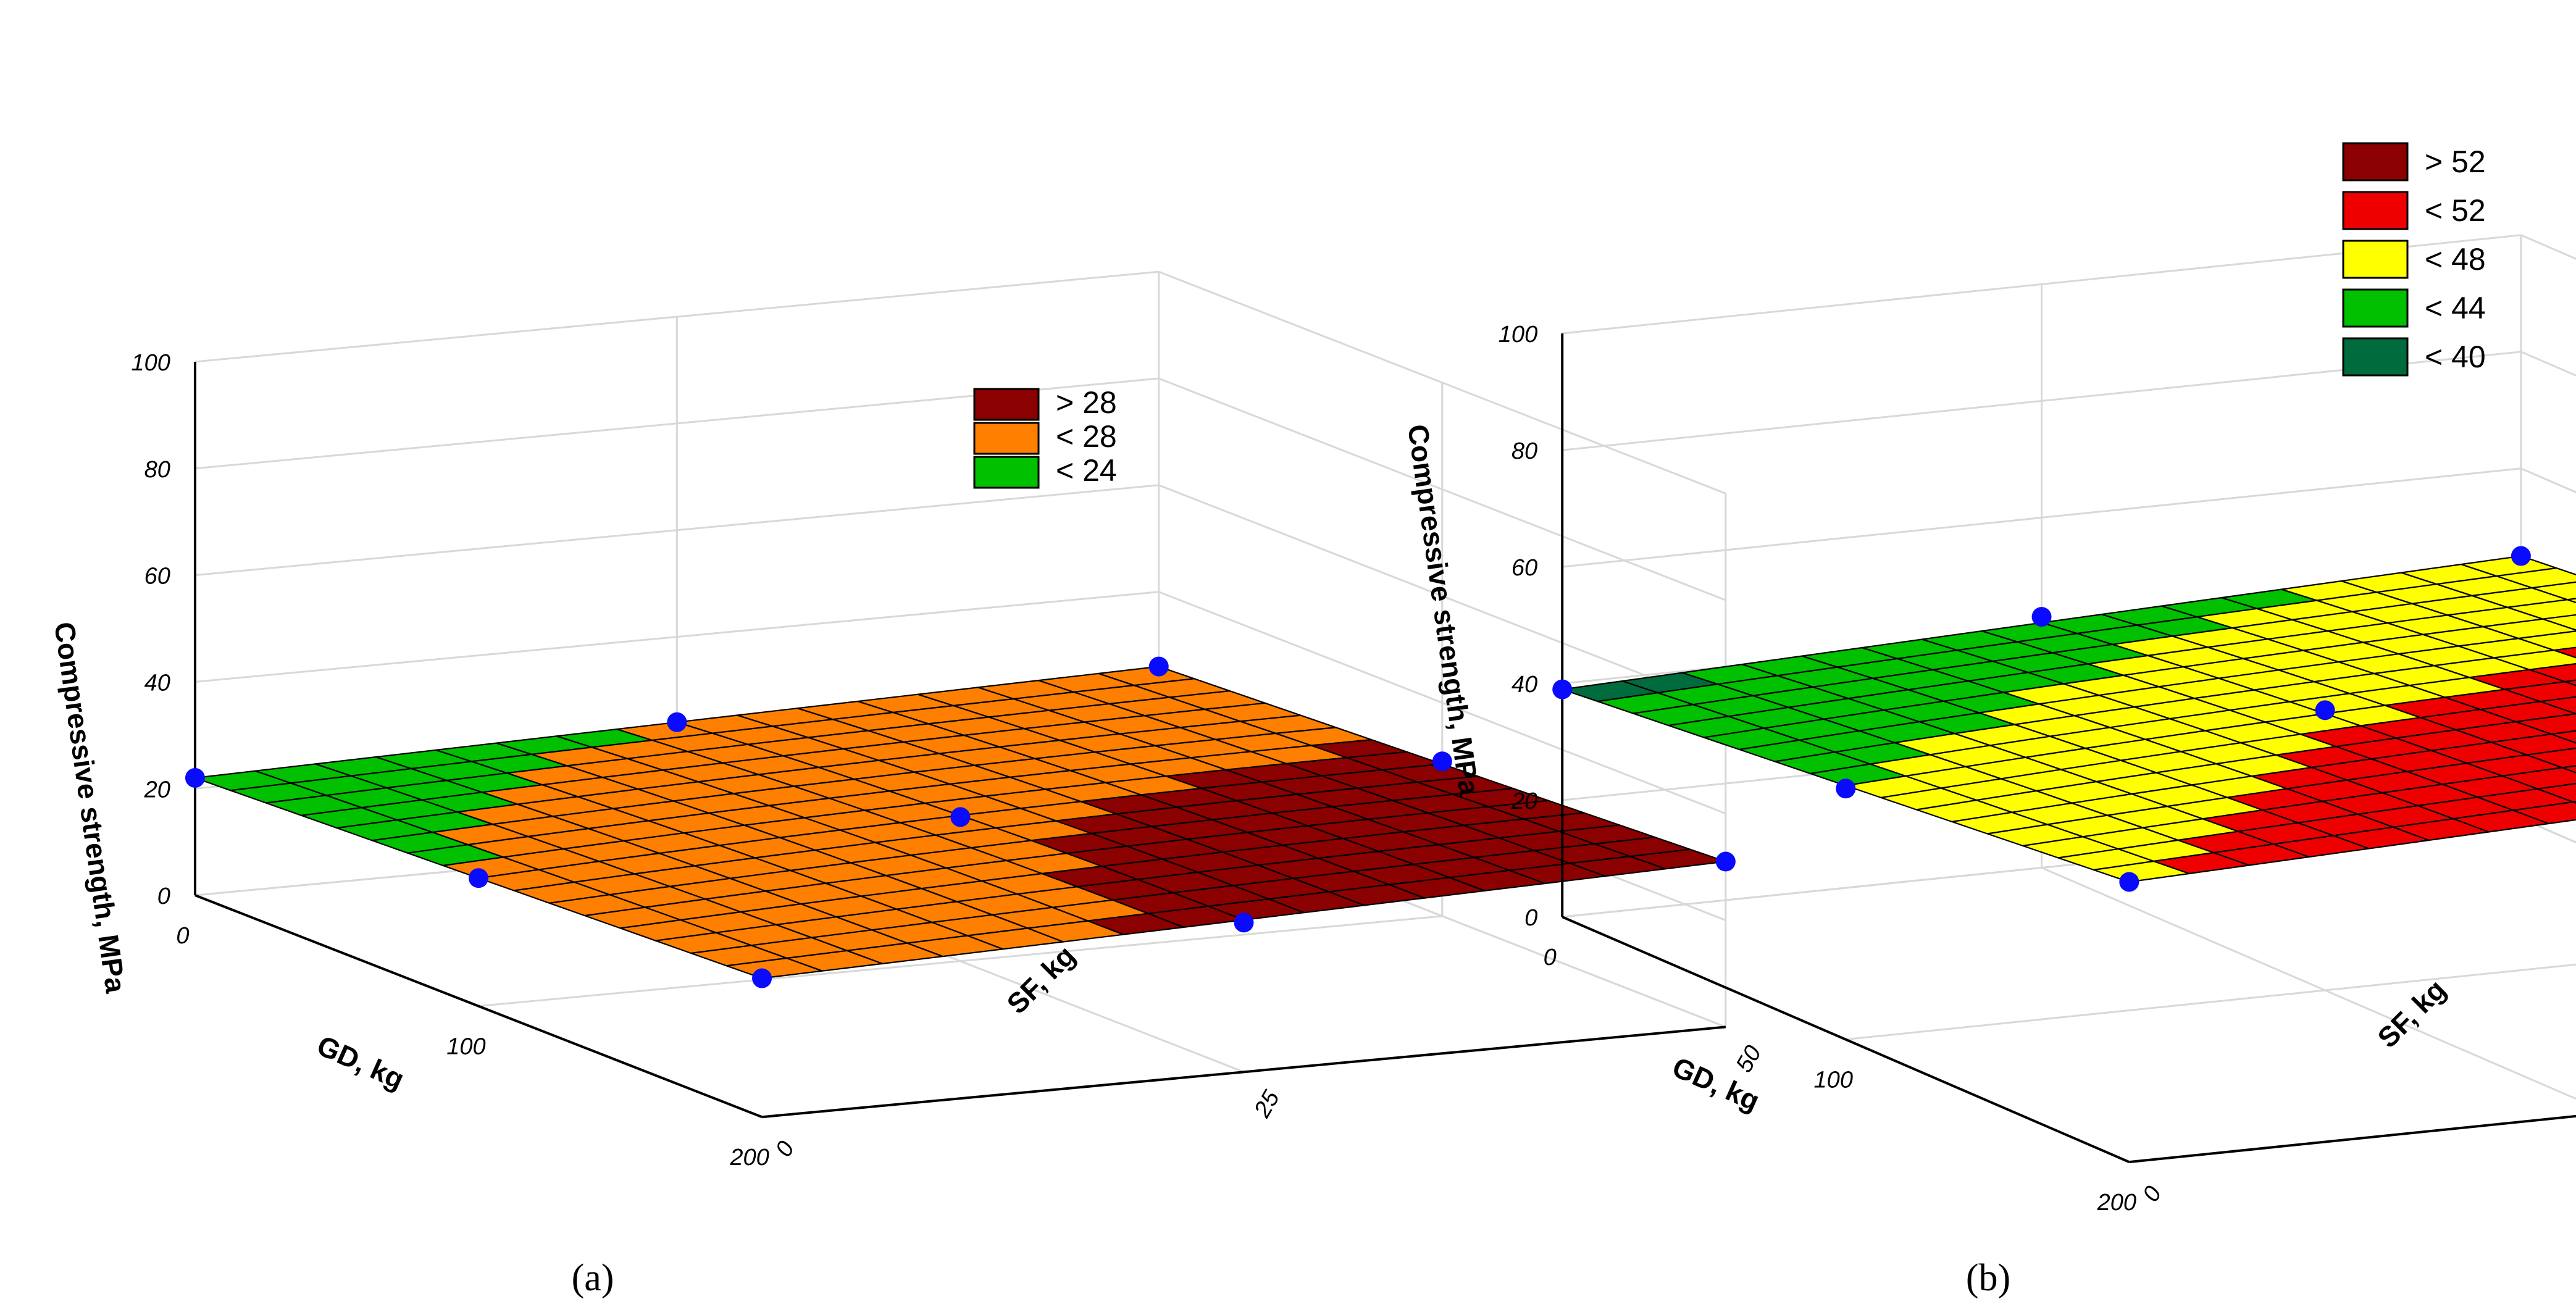  I want to click on legend-label: < 48, so click(2455, 259).